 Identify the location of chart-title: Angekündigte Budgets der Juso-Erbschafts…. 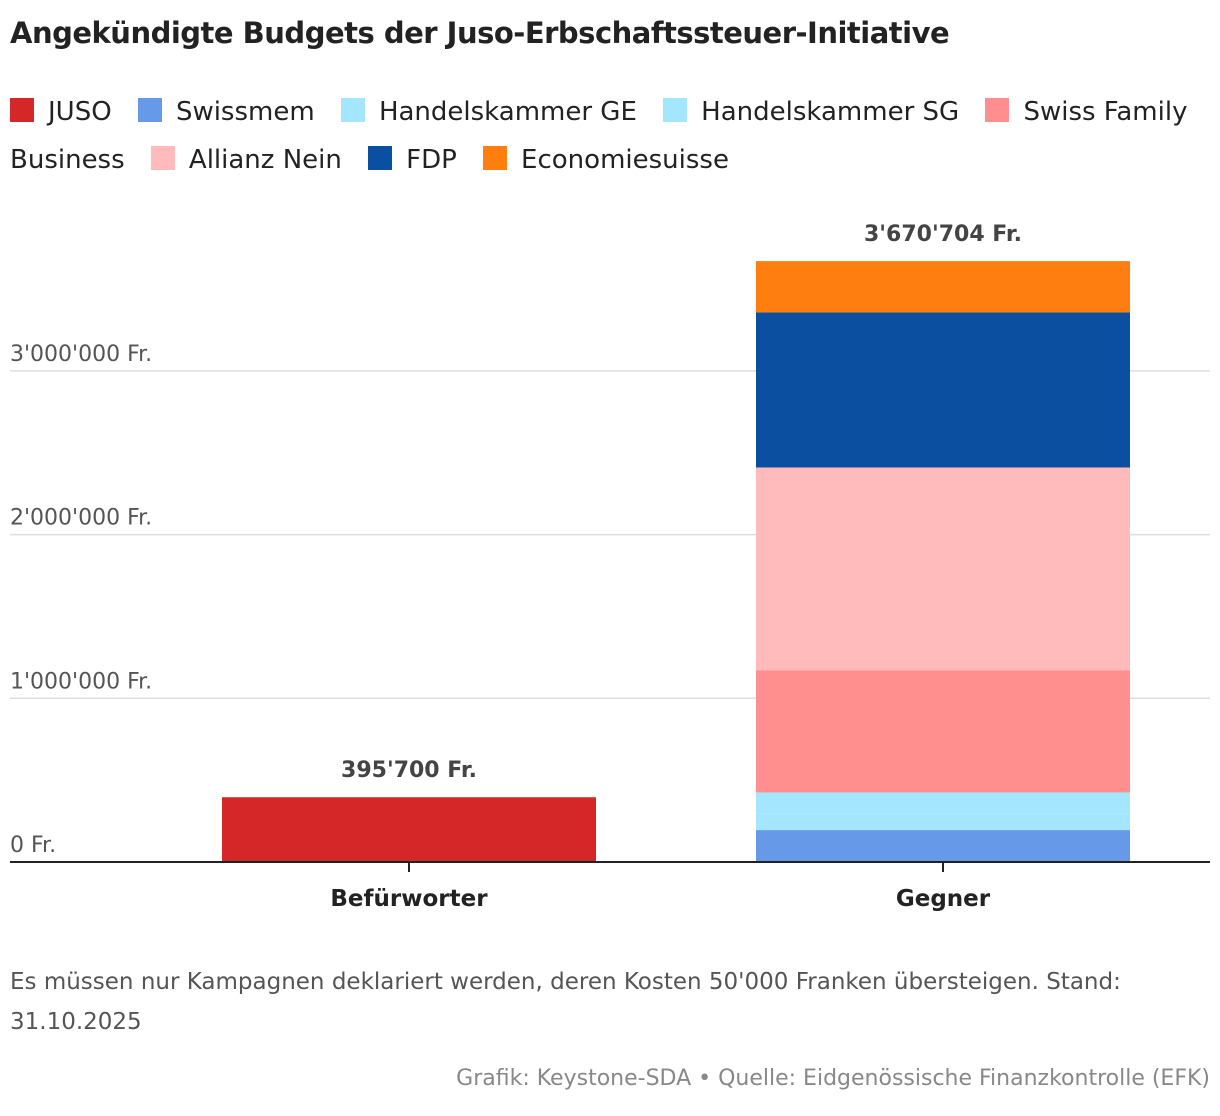
(480, 33).